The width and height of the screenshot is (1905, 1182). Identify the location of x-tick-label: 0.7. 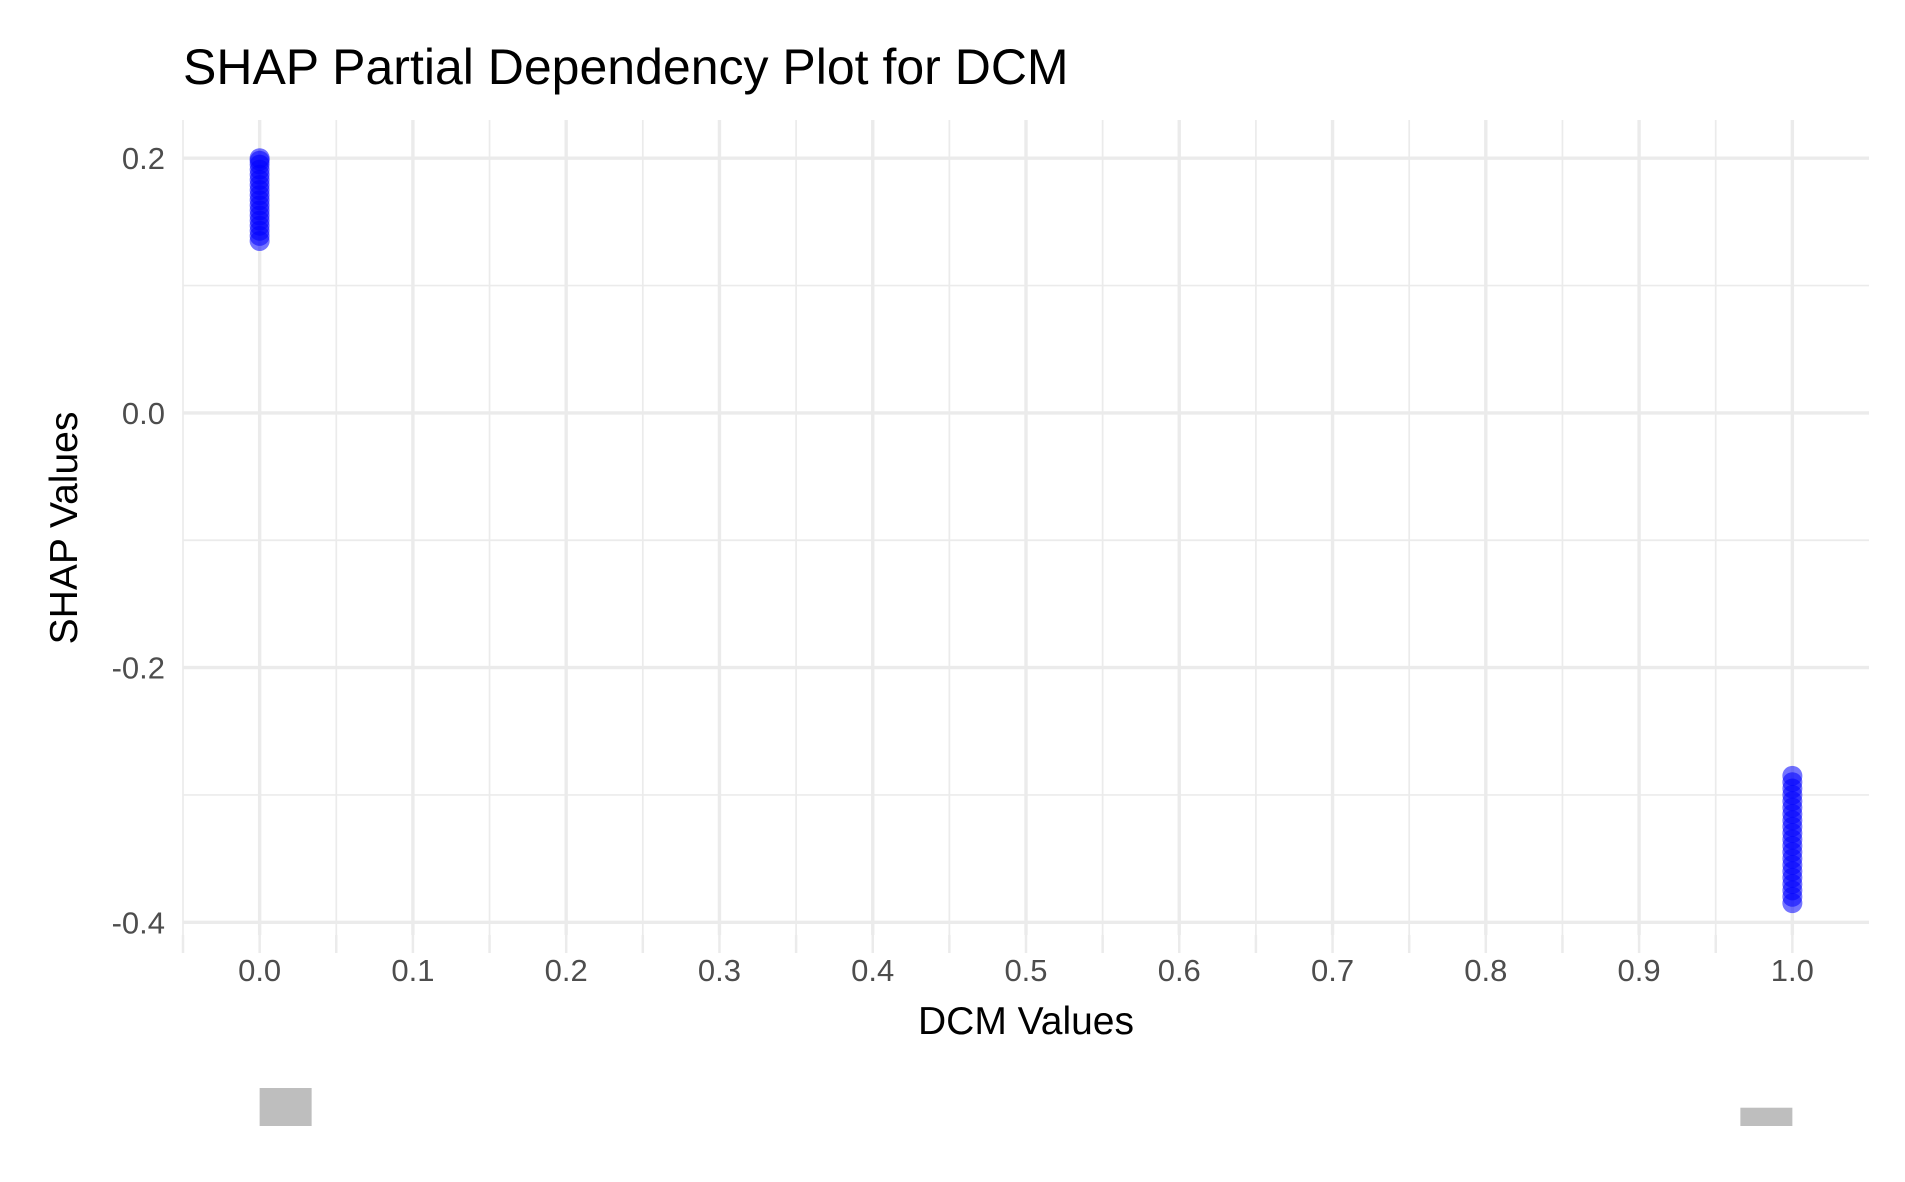
(1332, 970).